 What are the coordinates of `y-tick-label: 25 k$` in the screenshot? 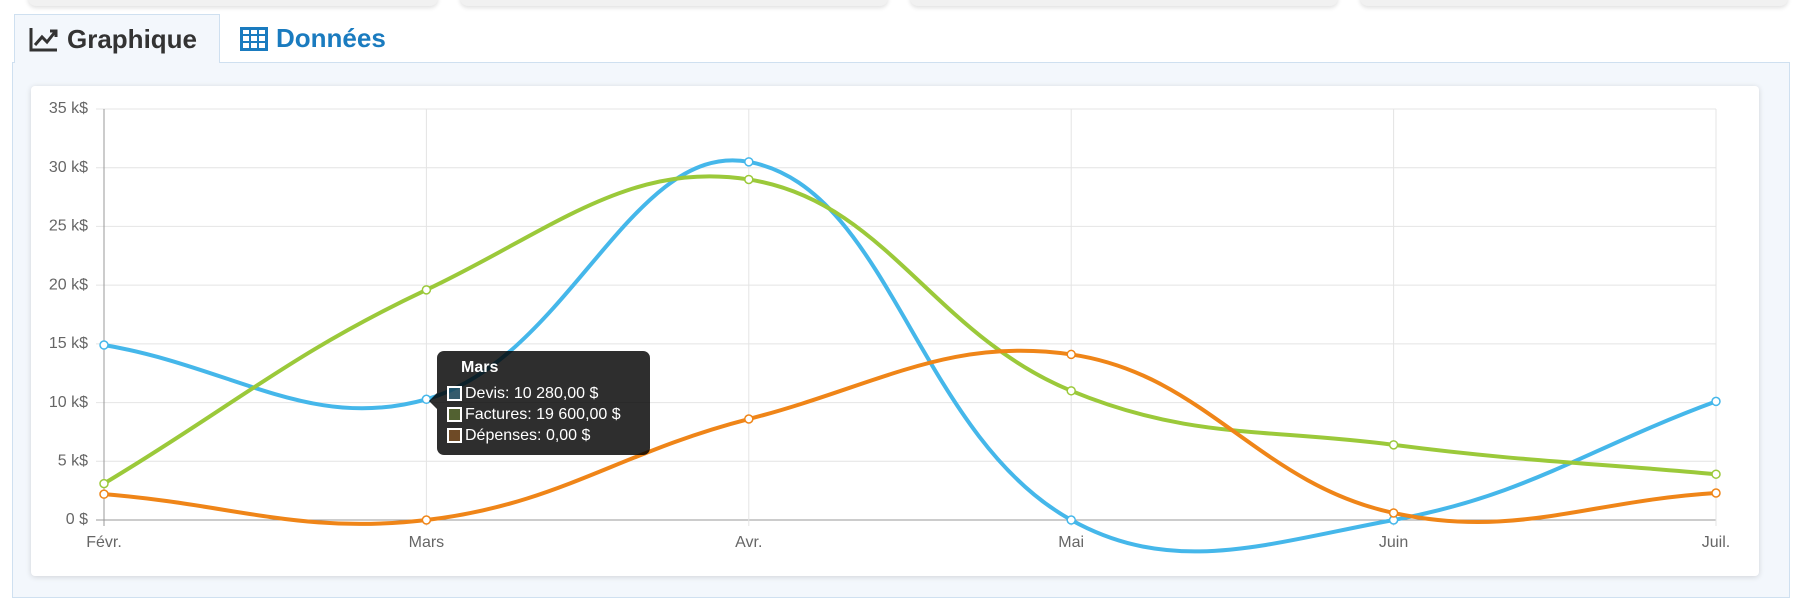 It's located at (68, 226).